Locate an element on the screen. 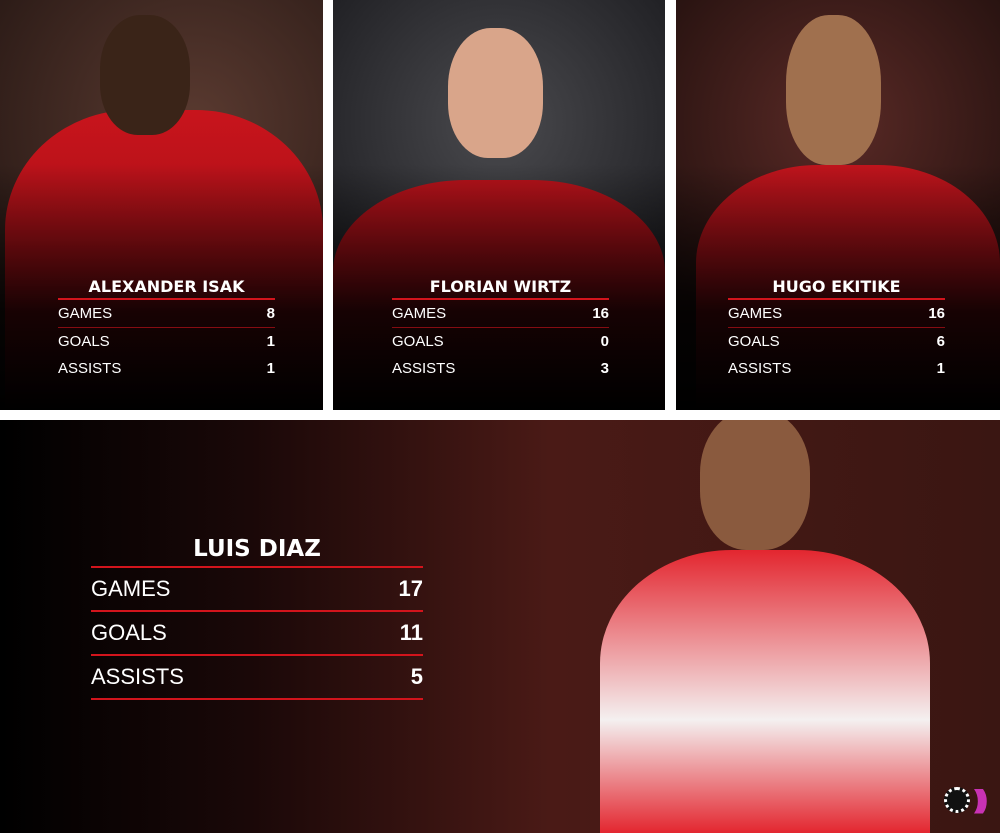  stat-row: GOALS 1 is located at coordinates (166, 341).